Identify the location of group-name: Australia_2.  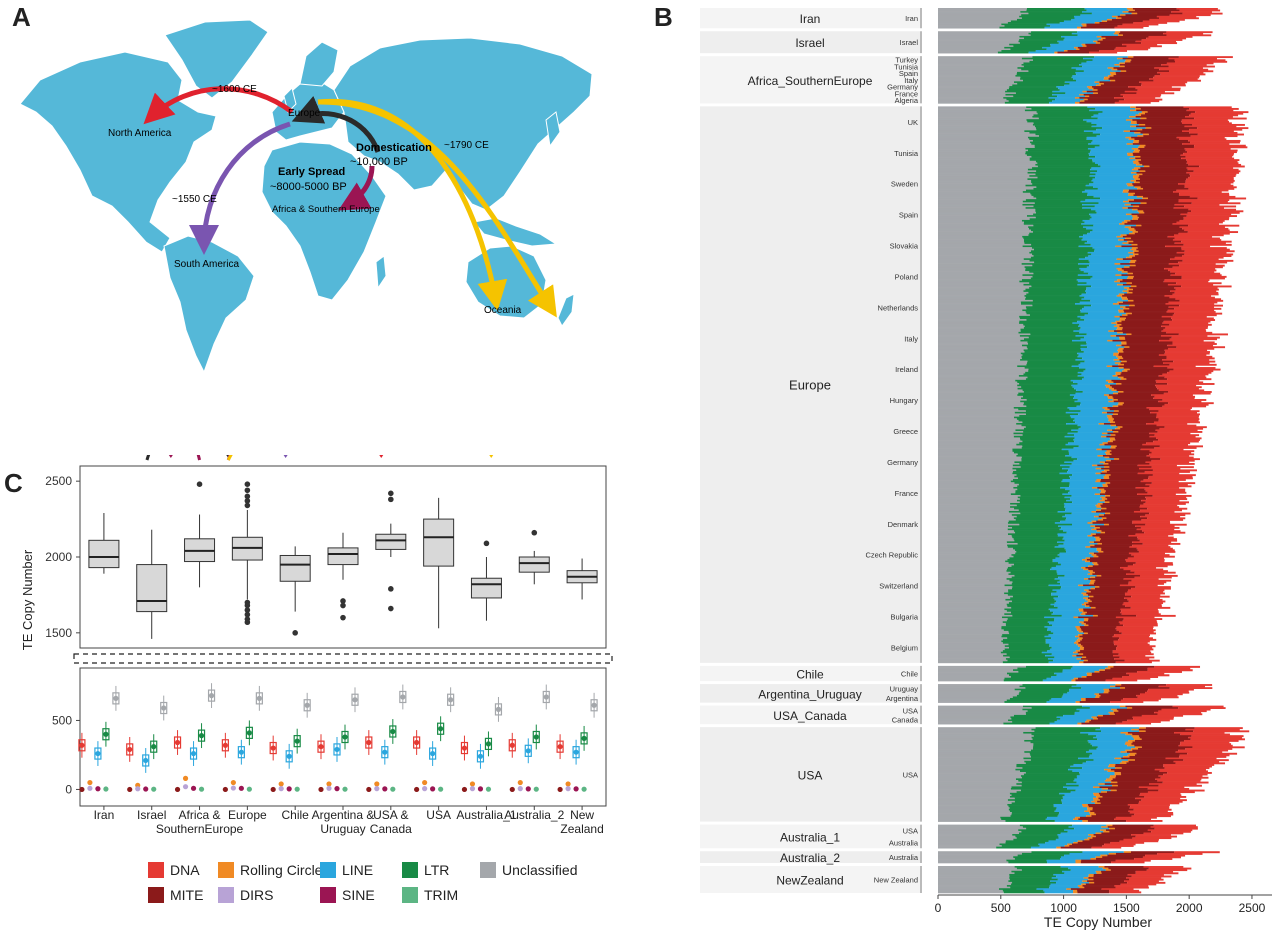
(810, 858).